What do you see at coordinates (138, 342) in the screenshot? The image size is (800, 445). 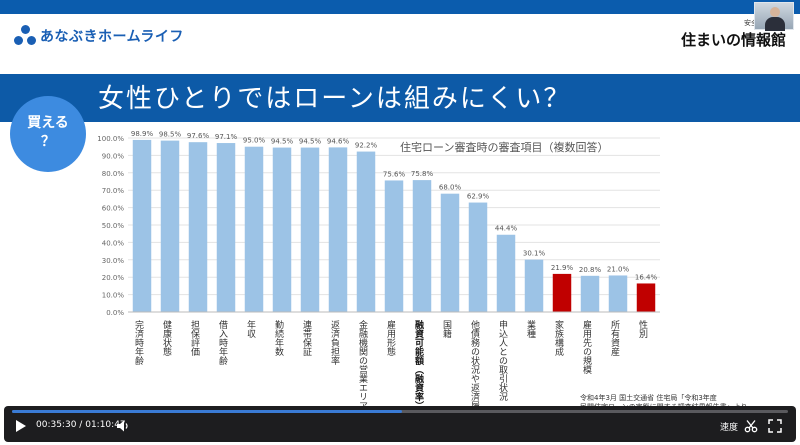 I see `category-label: 完済時年齢` at bounding box center [138, 342].